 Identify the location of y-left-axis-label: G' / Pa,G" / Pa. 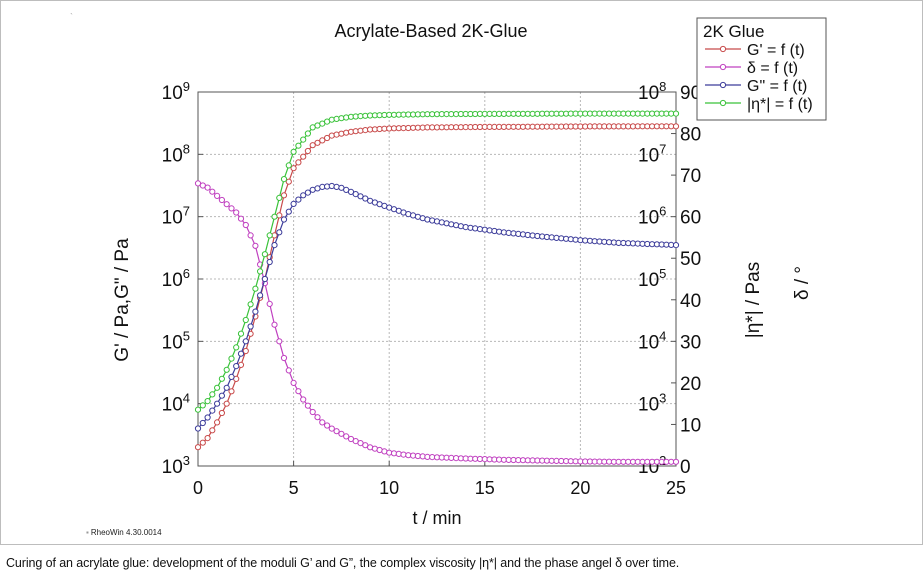
(122, 300).